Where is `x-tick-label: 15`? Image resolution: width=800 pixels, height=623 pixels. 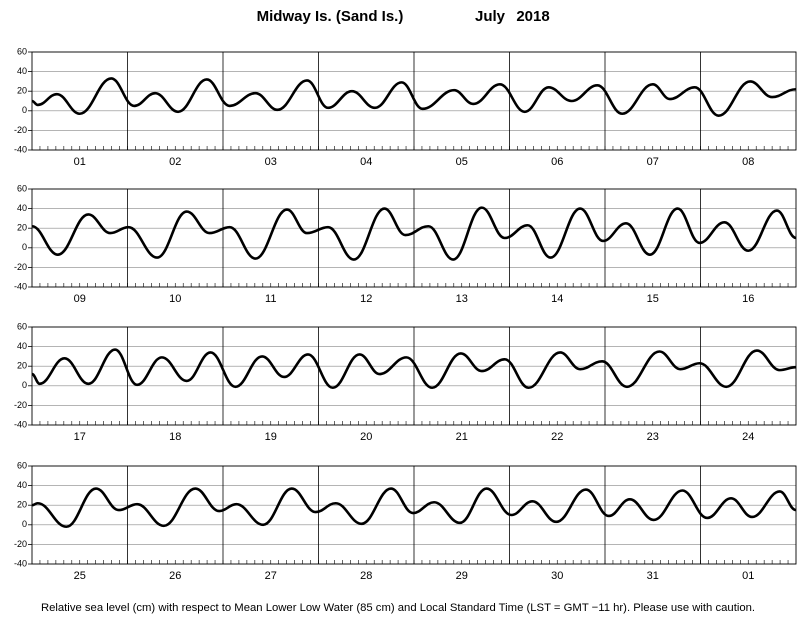
x-tick-label: 15 is located at coordinates (653, 299).